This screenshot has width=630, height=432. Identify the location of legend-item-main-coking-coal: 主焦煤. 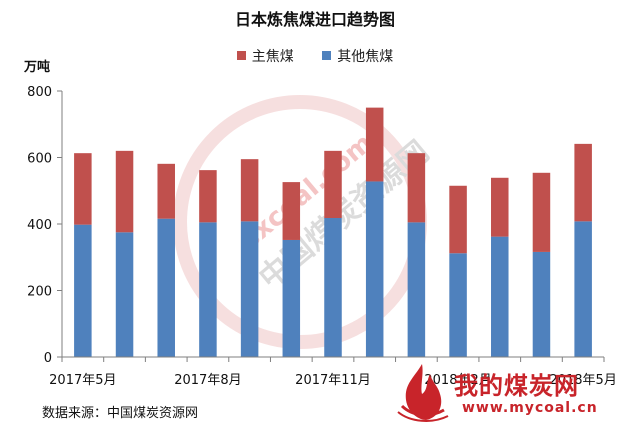
(265, 56).